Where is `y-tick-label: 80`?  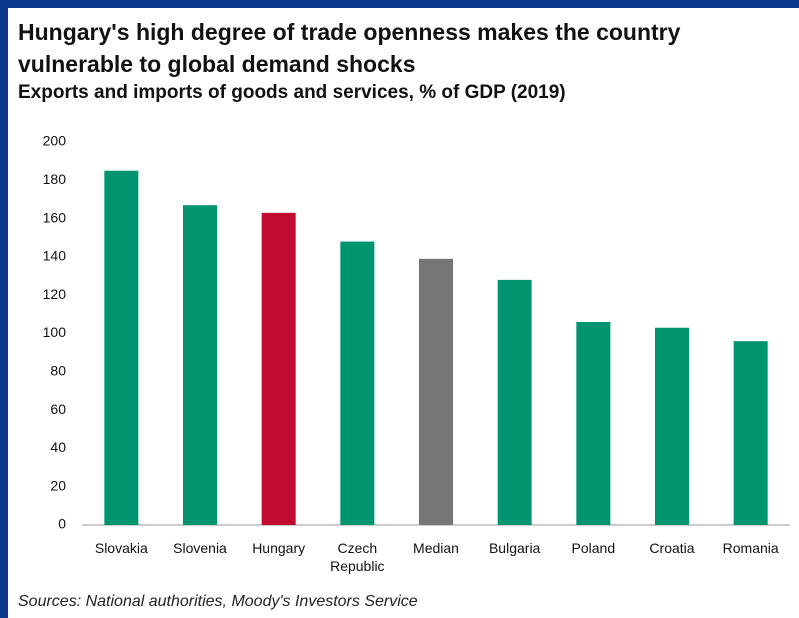 y-tick-label: 80 is located at coordinates (58, 371).